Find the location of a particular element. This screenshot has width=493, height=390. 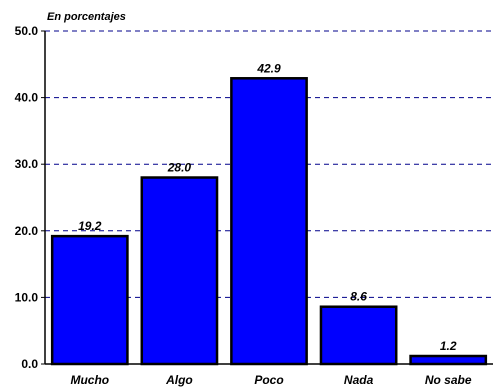

bar-mucho is located at coordinates (89, 300).